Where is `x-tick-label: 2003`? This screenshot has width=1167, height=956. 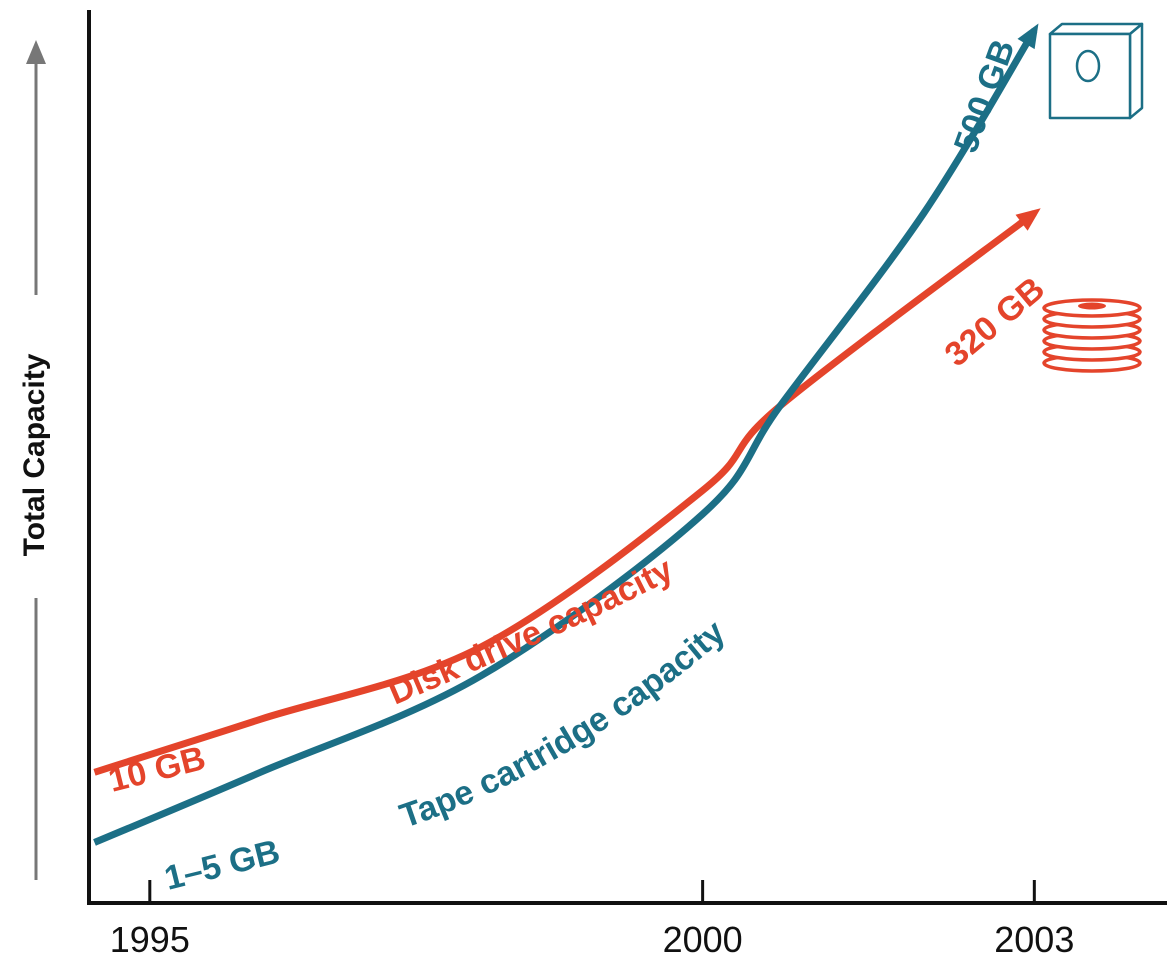
x-tick-label: 2003 is located at coordinates (1034, 937).